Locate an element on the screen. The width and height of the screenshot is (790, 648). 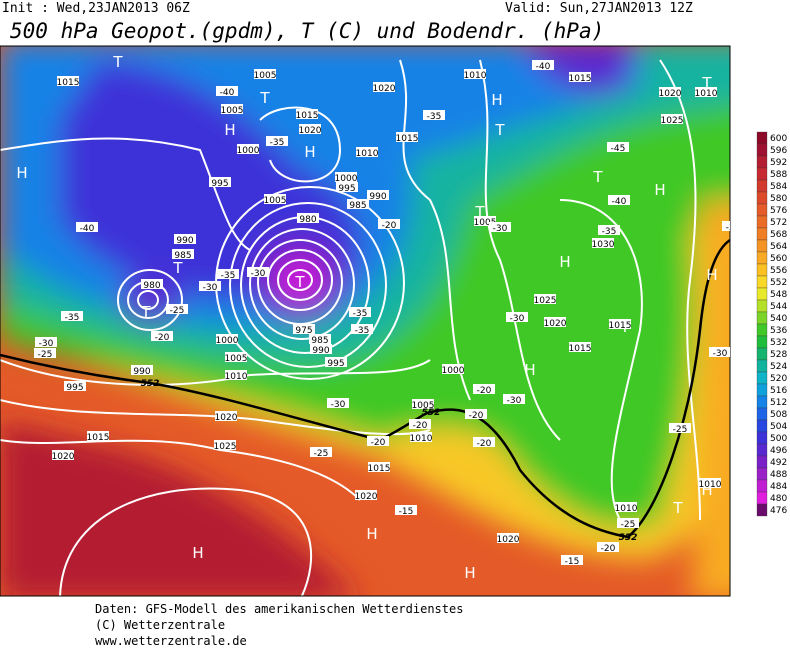
colorbar-label: 540 is located at coordinates (778, 319).